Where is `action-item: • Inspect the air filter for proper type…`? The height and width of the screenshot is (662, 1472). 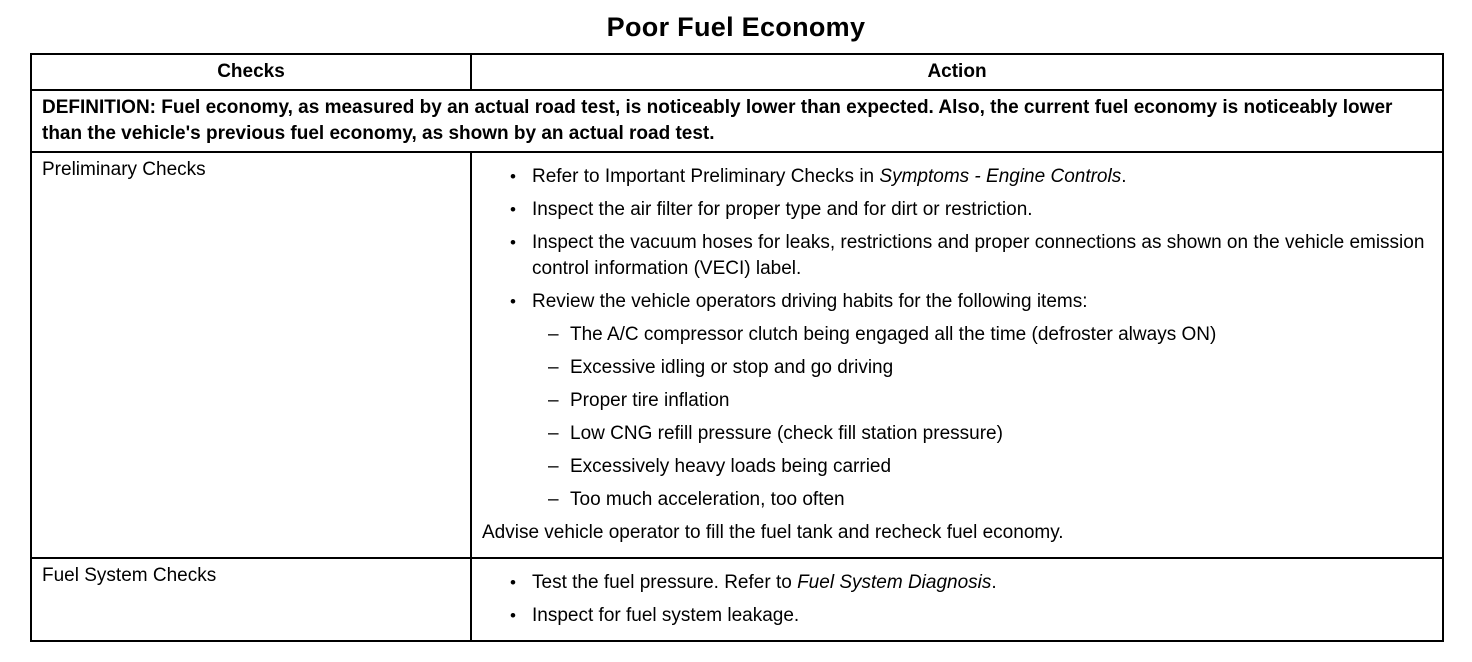
action-item: • Inspect the air filter for proper type… is located at coordinates (957, 210).